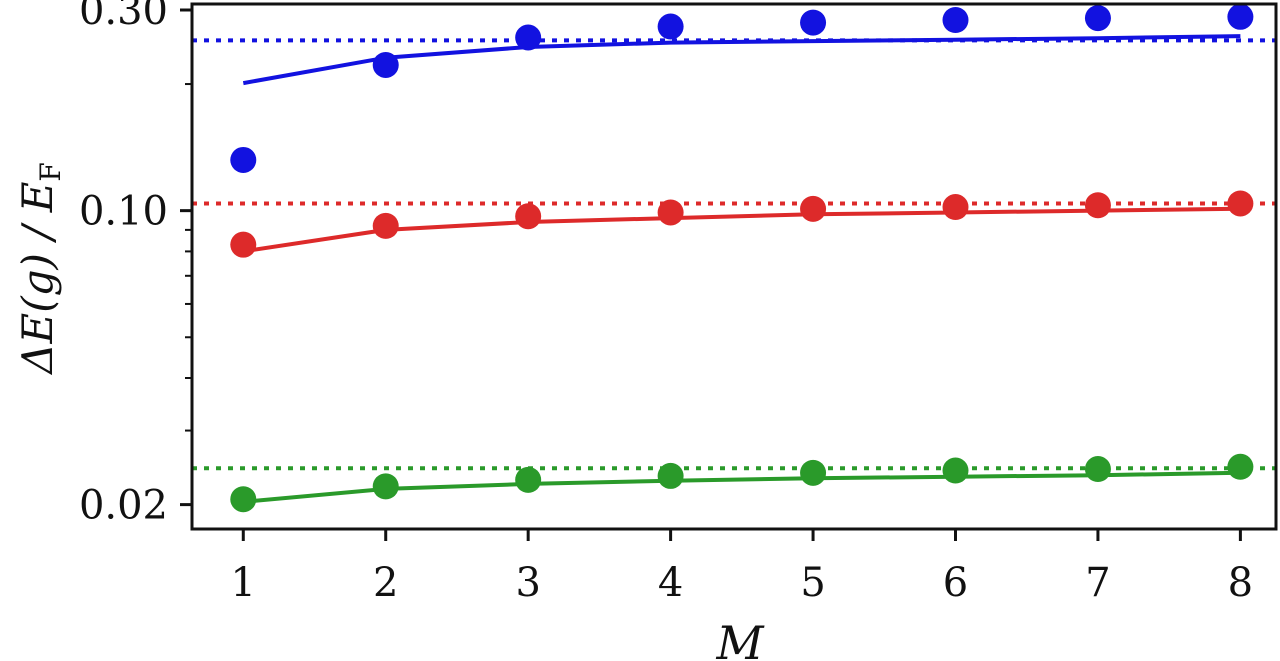 This screenshot has width=1280, height=661. Describe the element at coordinates (123, 506) in the screenshot. I see `y-tick-label-0: 0.02` at that location.